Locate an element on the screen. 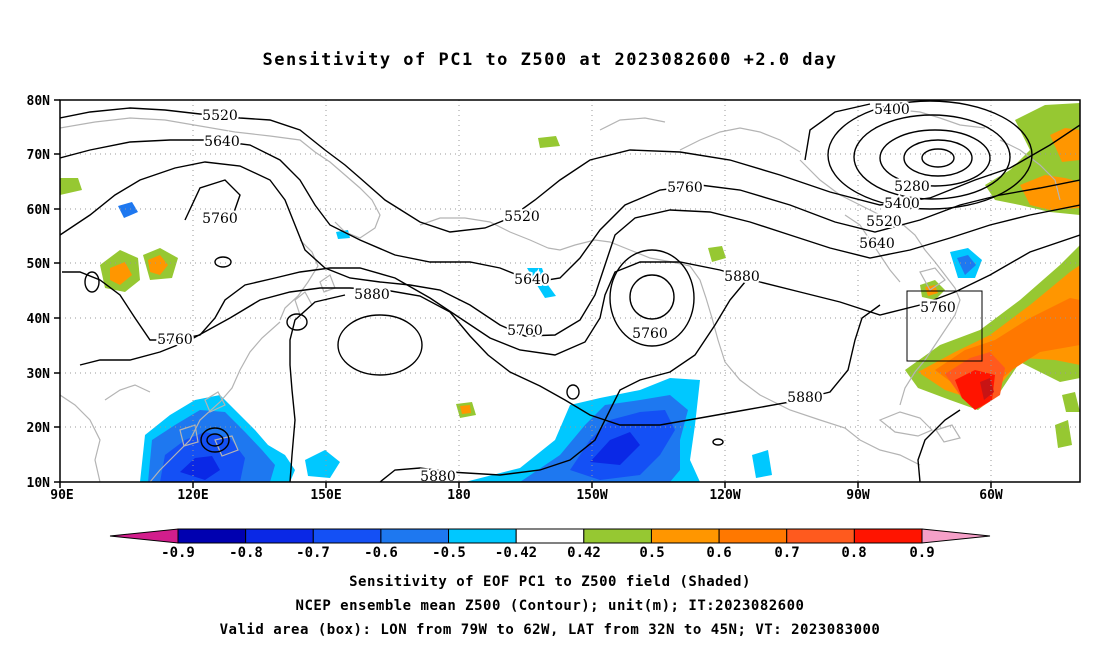 The height and width of the screenshot is (650, 1100). lon-label: 150E is located at coordinates (325, 495).